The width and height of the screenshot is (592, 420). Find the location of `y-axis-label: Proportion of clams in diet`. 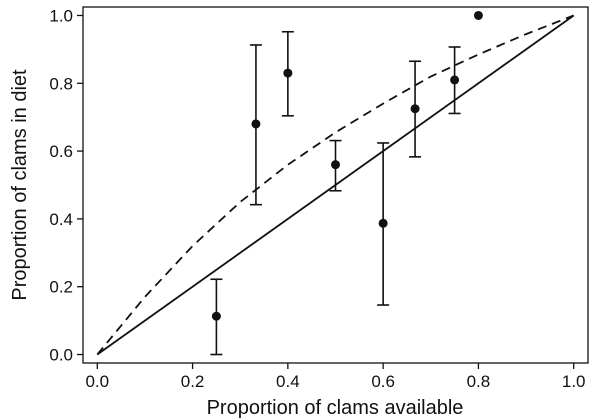

y-axis-label: Proportion of clams in diet is located at coordinates (20, 185).